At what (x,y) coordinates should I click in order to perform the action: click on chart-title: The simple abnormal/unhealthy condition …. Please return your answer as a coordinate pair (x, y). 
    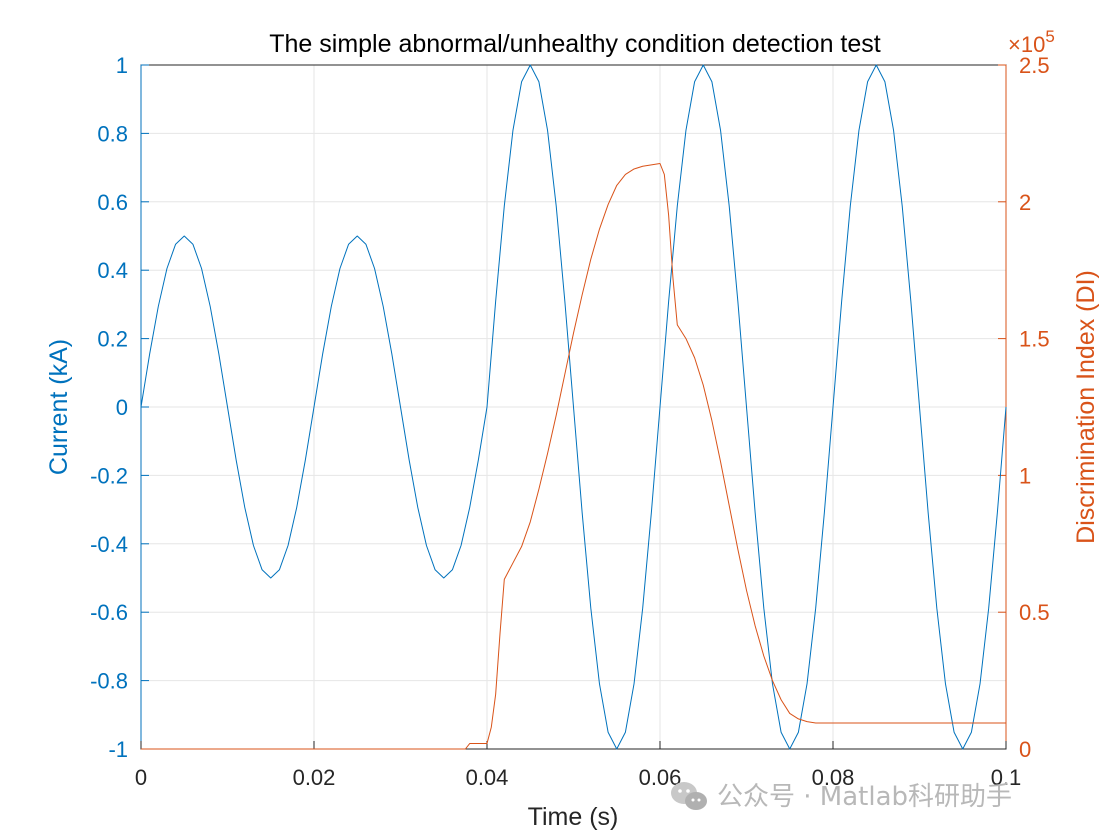
    Looking at the image, I should click on (575, 44).